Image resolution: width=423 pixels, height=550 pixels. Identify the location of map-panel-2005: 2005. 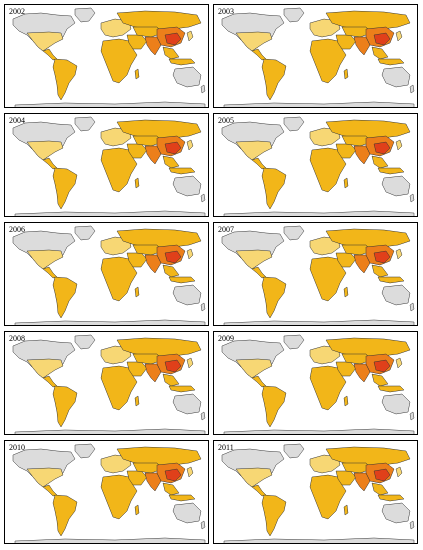
(315, 165).